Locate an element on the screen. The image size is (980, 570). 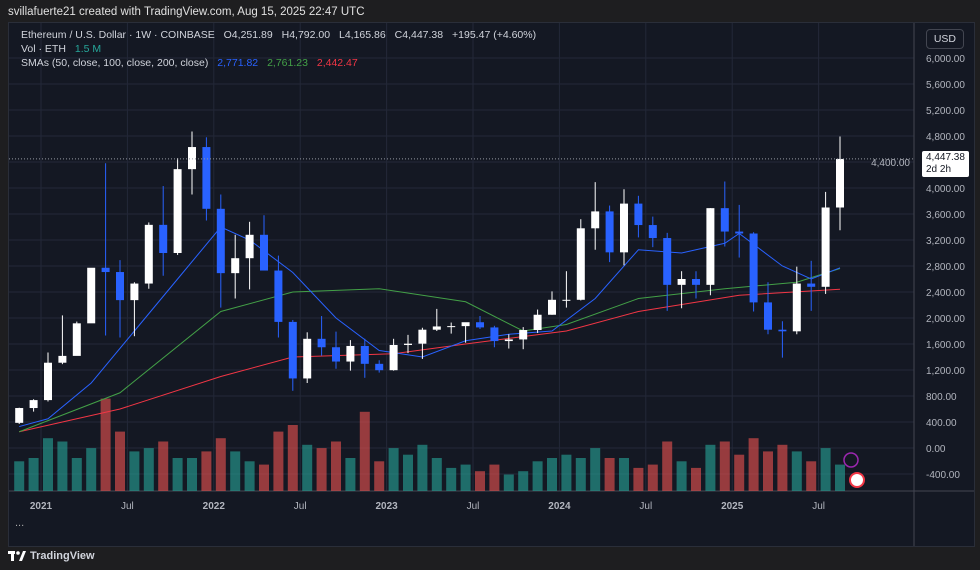
sma-label: SMAs (50, close, 100, close, 200, close) is located at coordinates (115, 63).